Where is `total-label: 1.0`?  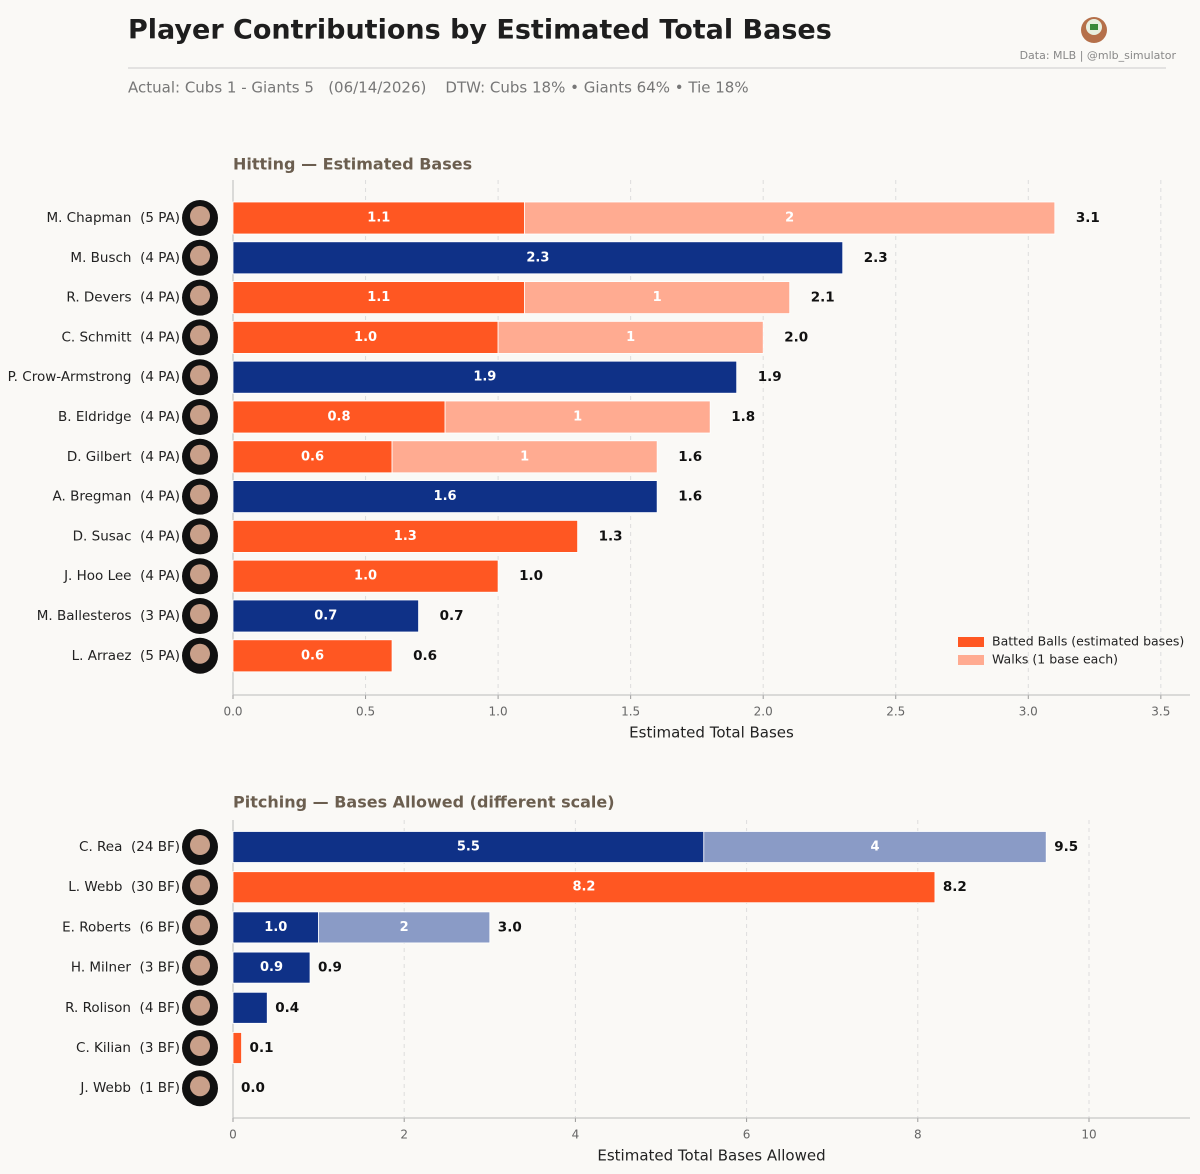
total-label: 1.0 is located at coordinates (531, 576).